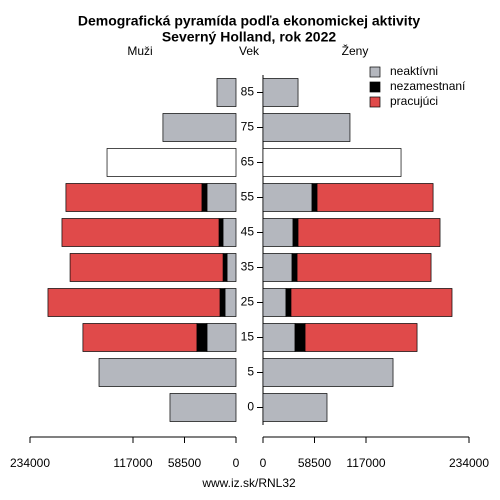  What do you see at coordinates (248, 162) in the screenshot?
I see `age-label: 65` at bounding box center [248, 162].